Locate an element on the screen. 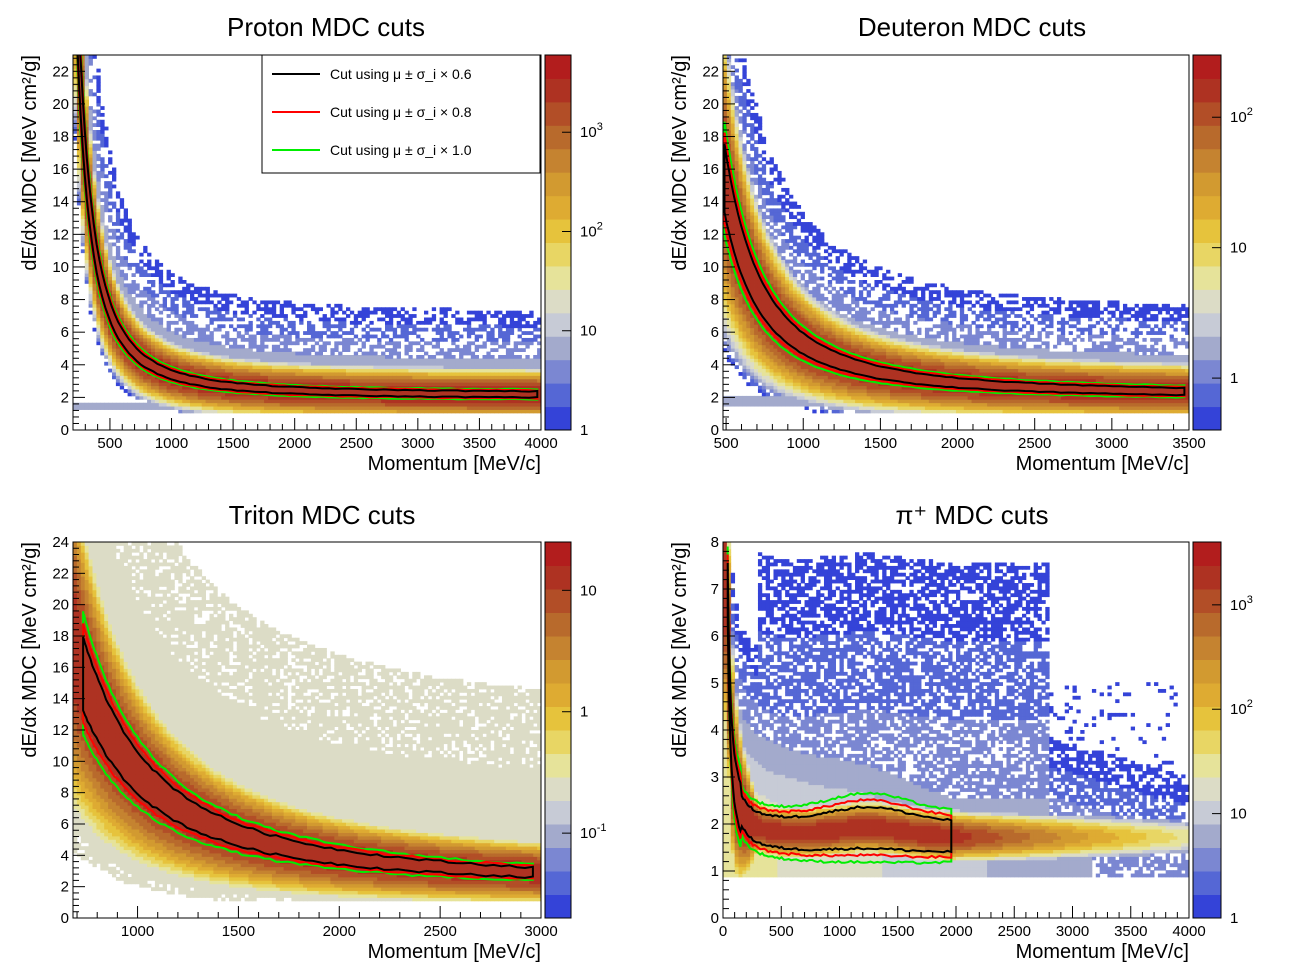 This screenshot has width=1298, height=976. series-cut-1.0 is located at coordinates (839, 705).